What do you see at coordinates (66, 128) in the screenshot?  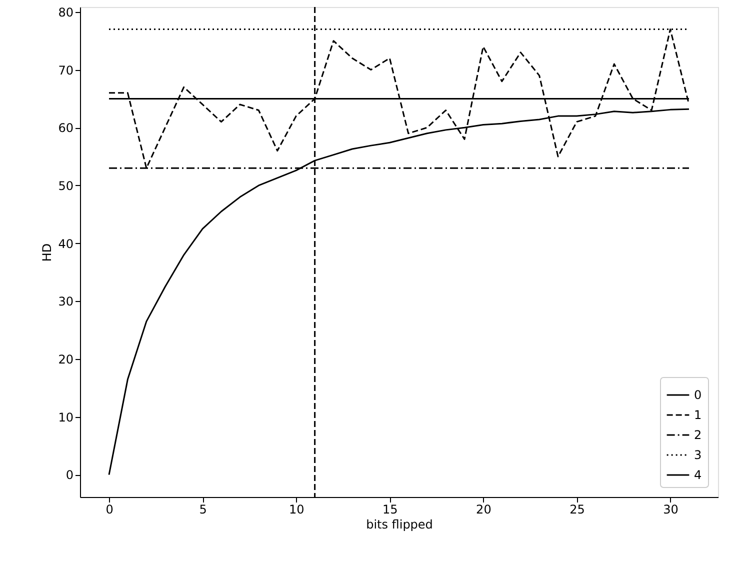 I see `y-tick-label: 60` at bounding box center [66, 128].